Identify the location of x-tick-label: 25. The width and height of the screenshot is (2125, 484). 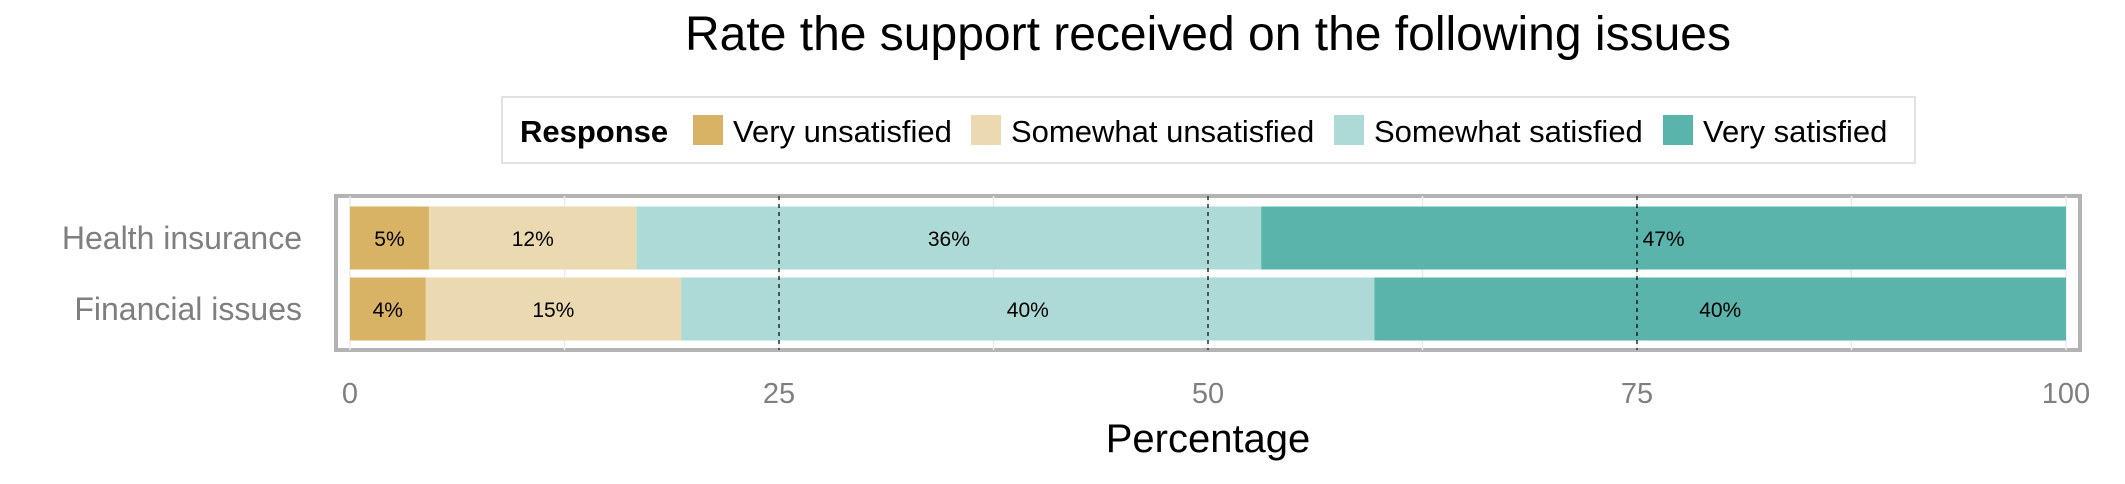
(779, 394).